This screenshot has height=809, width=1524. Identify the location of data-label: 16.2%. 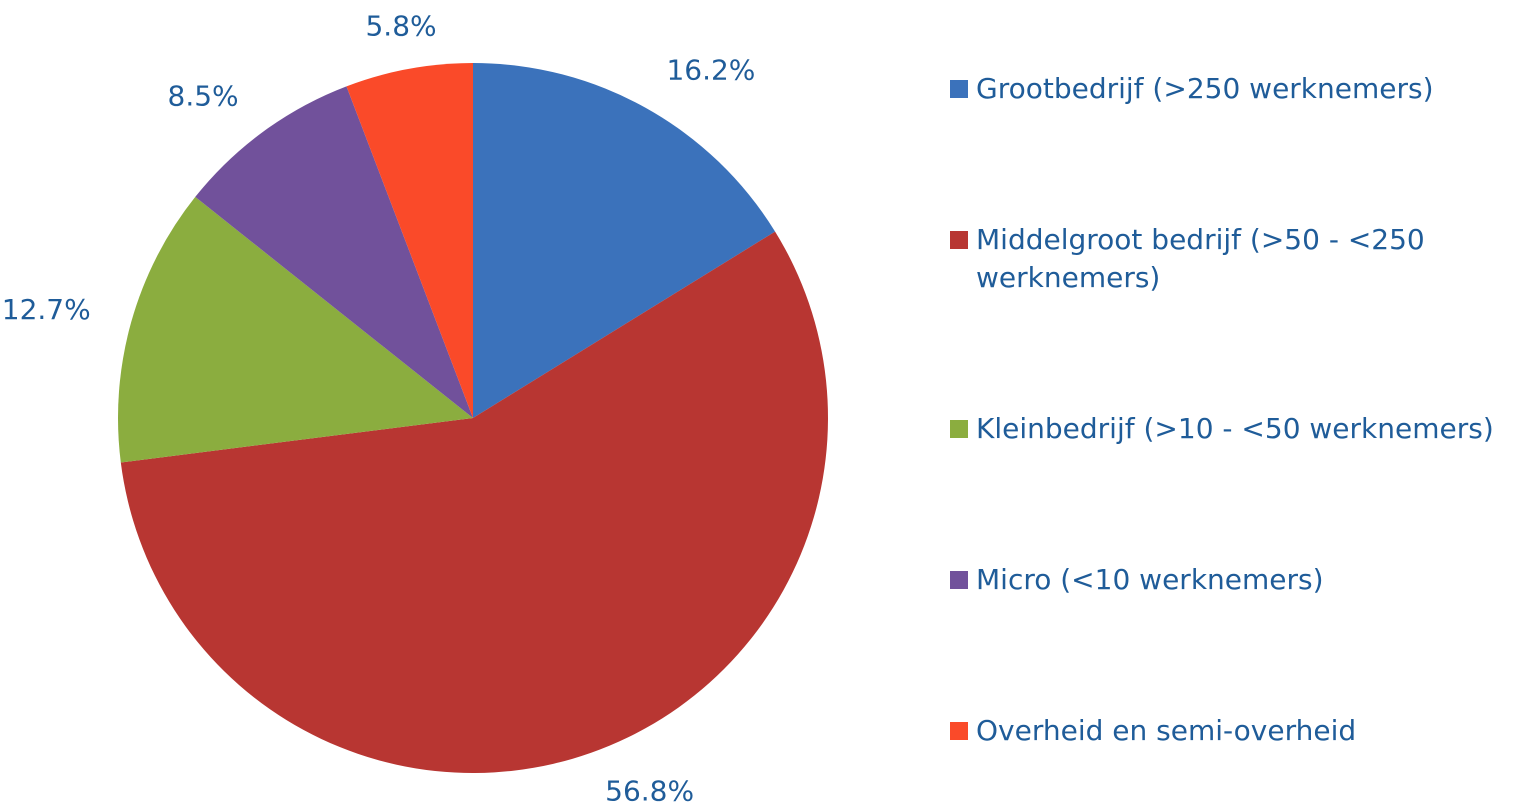
(710, 69).